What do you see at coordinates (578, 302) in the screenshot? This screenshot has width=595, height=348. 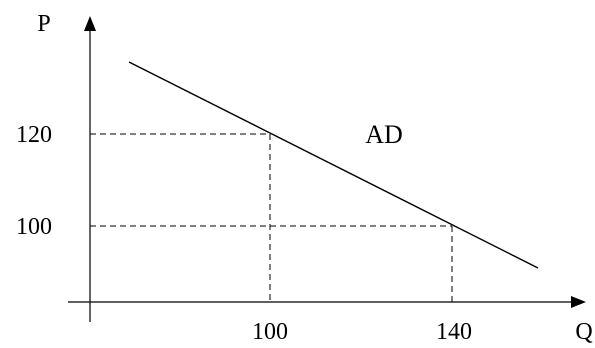 I see `x-axis-arrowhead` at bounding box center [578, 302].